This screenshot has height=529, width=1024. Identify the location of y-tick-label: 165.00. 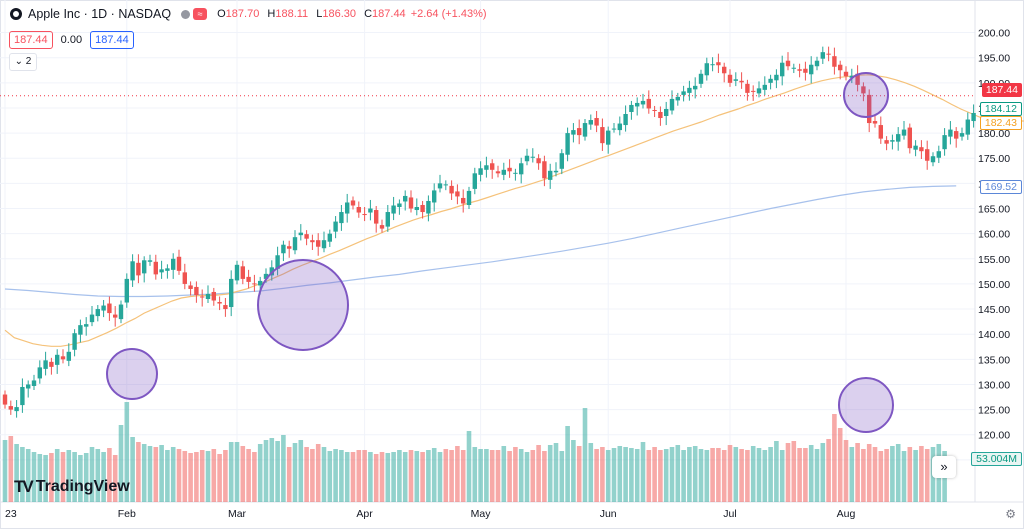
(994, 210).